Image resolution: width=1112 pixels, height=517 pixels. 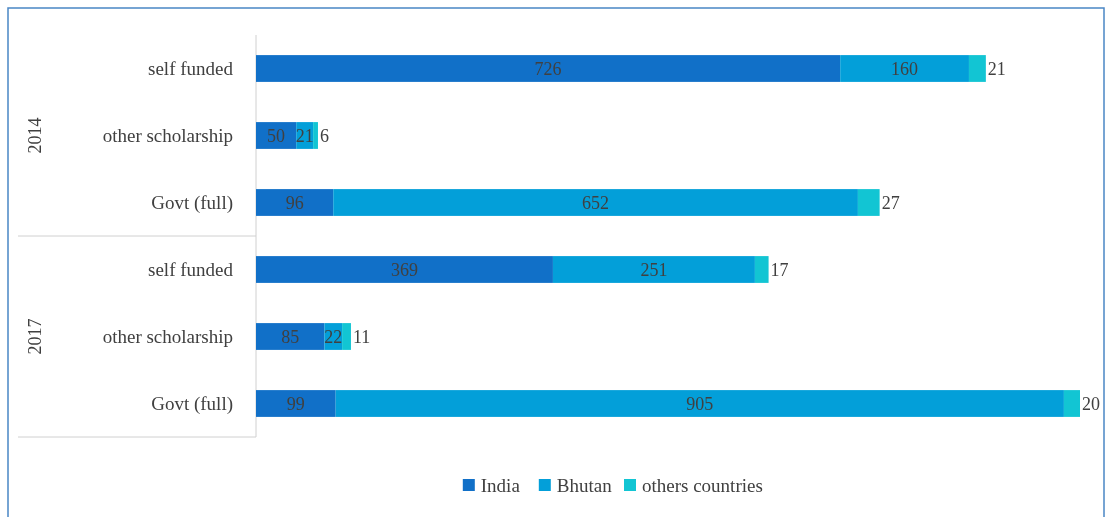 What do you see at coordinates (584, 485) in the screenshot?
I see `legend-label: Bhutan` at bounding box center [584, 485].